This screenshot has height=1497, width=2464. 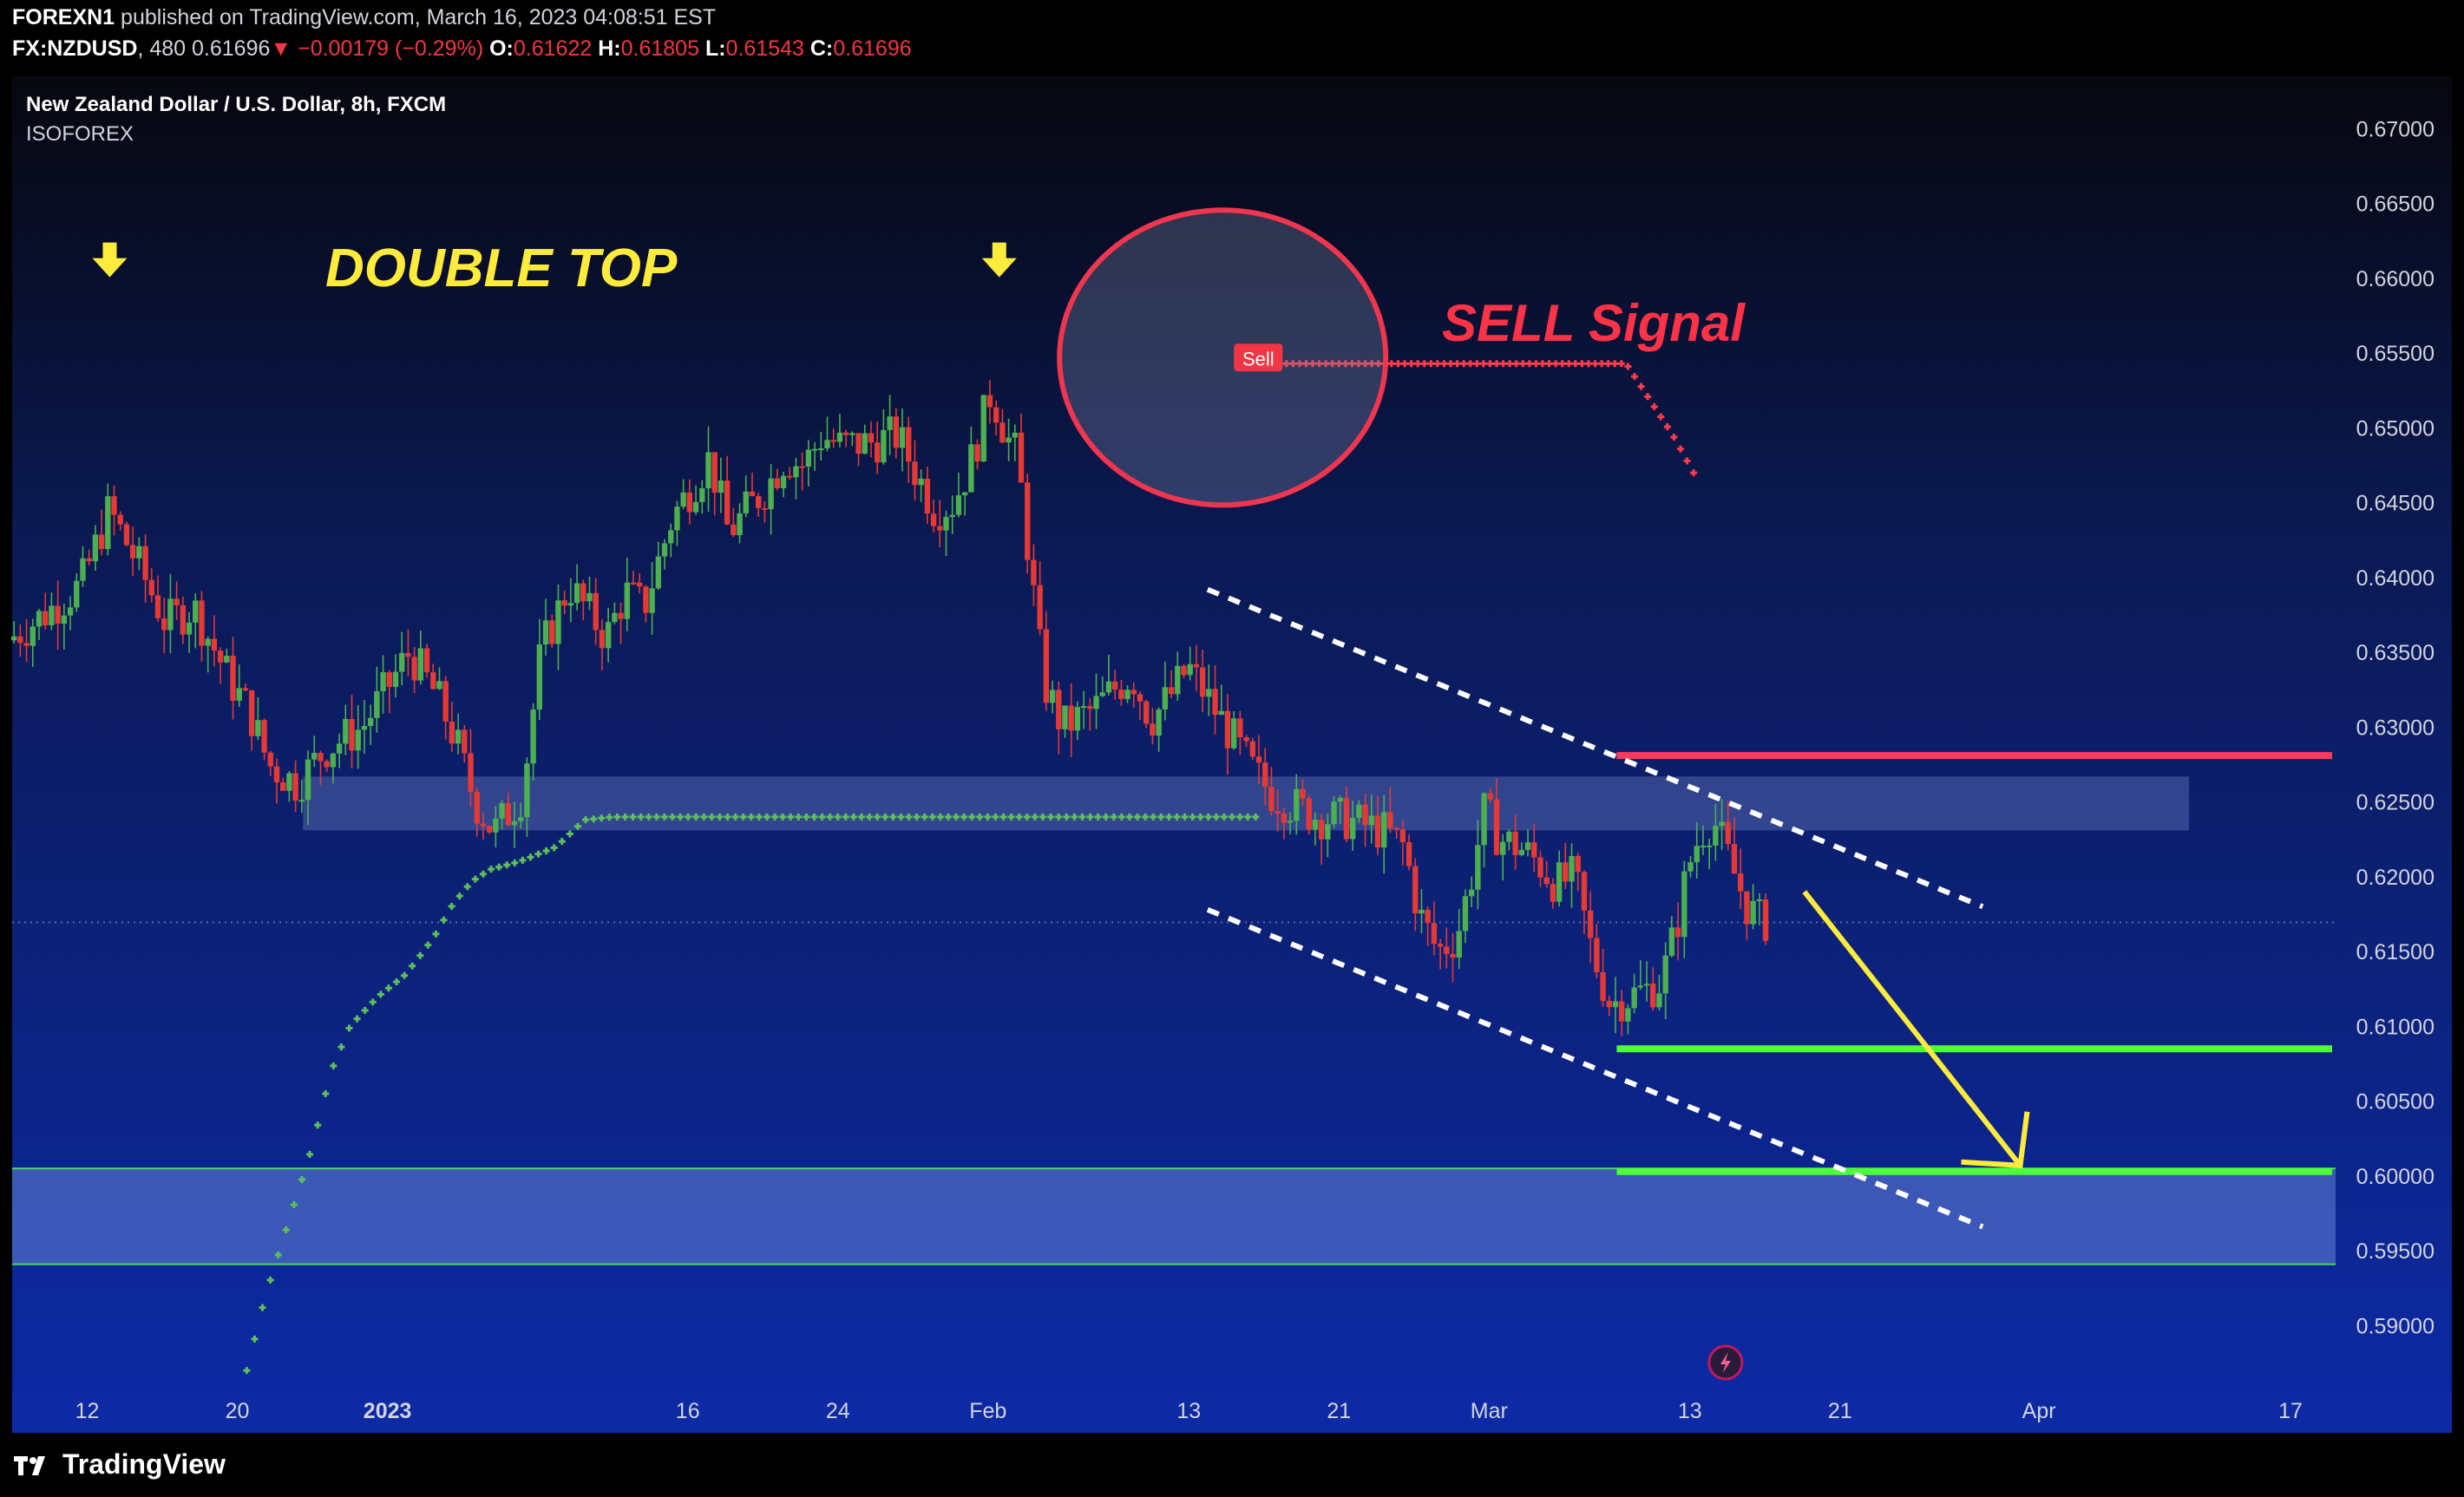 What do you see at coordinates (1258, 358) in the screenshot?
I see `sell-badge-label: Sell` at bounding box center [1258, 358].